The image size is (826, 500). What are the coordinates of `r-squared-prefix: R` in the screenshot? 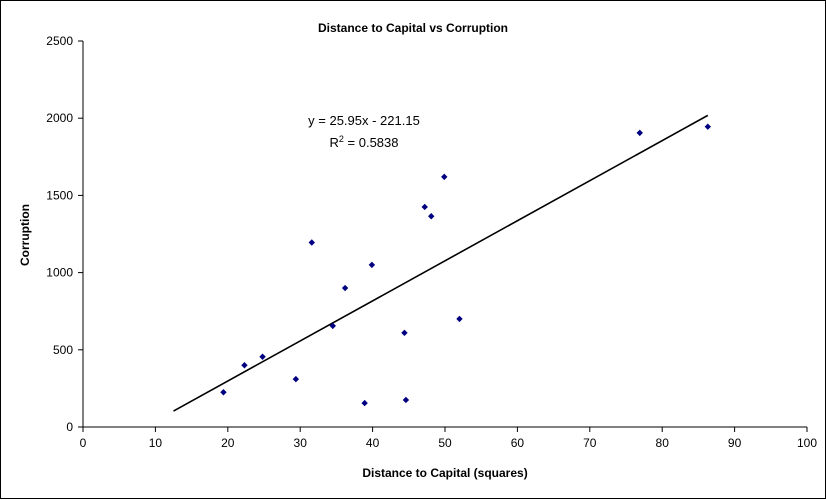 It's located at (334, 142).